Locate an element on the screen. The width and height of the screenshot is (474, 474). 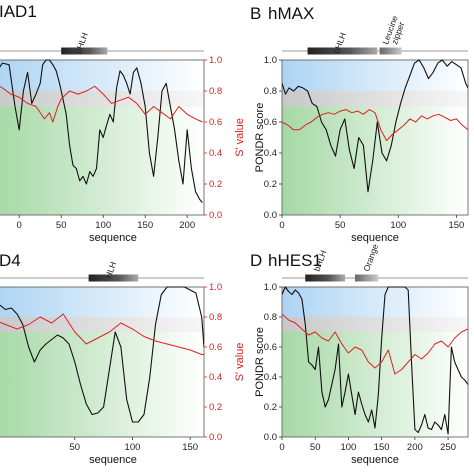
panel-c-title: D4 is located at coordinates (10, 260).